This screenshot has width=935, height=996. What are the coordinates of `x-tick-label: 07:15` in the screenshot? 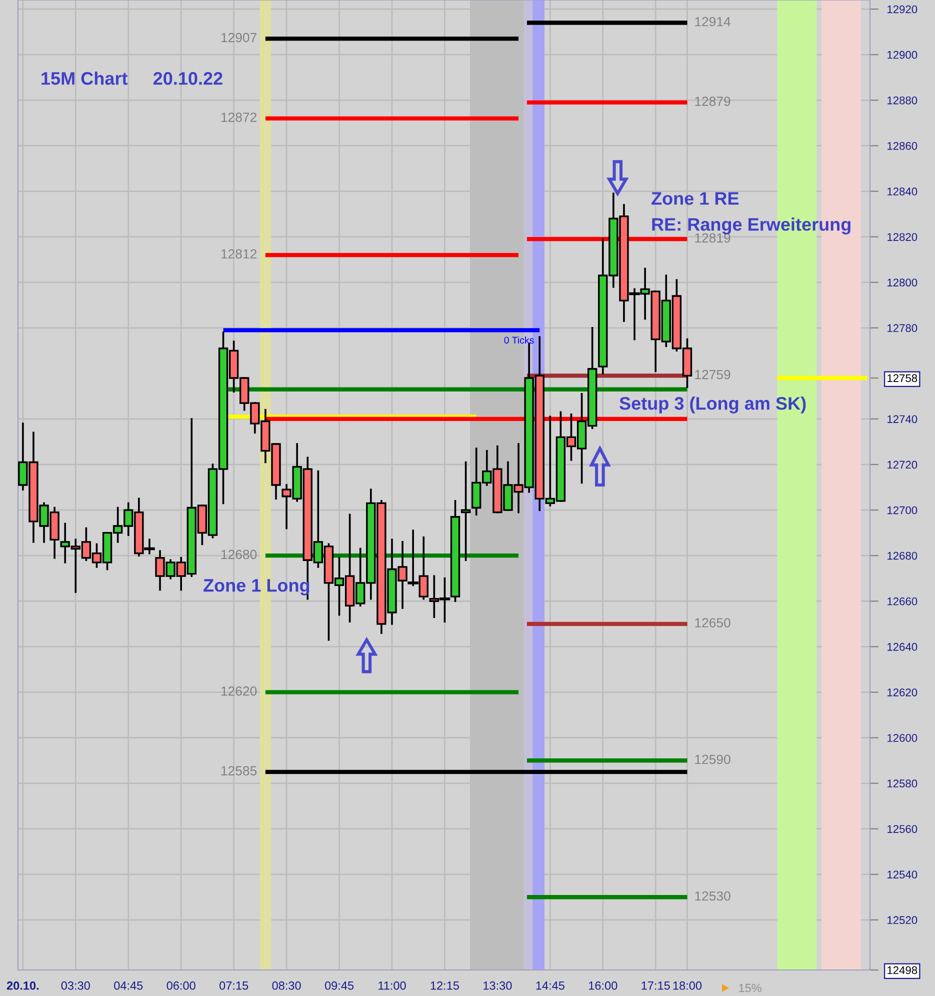 It's located at (234, 985).